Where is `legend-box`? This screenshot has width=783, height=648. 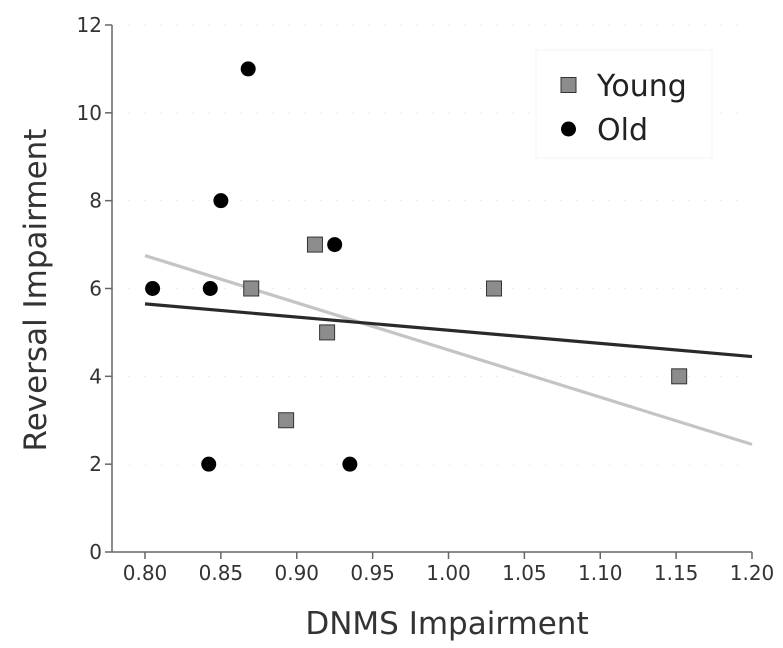
legend-box is located at coordinates (624, 104).